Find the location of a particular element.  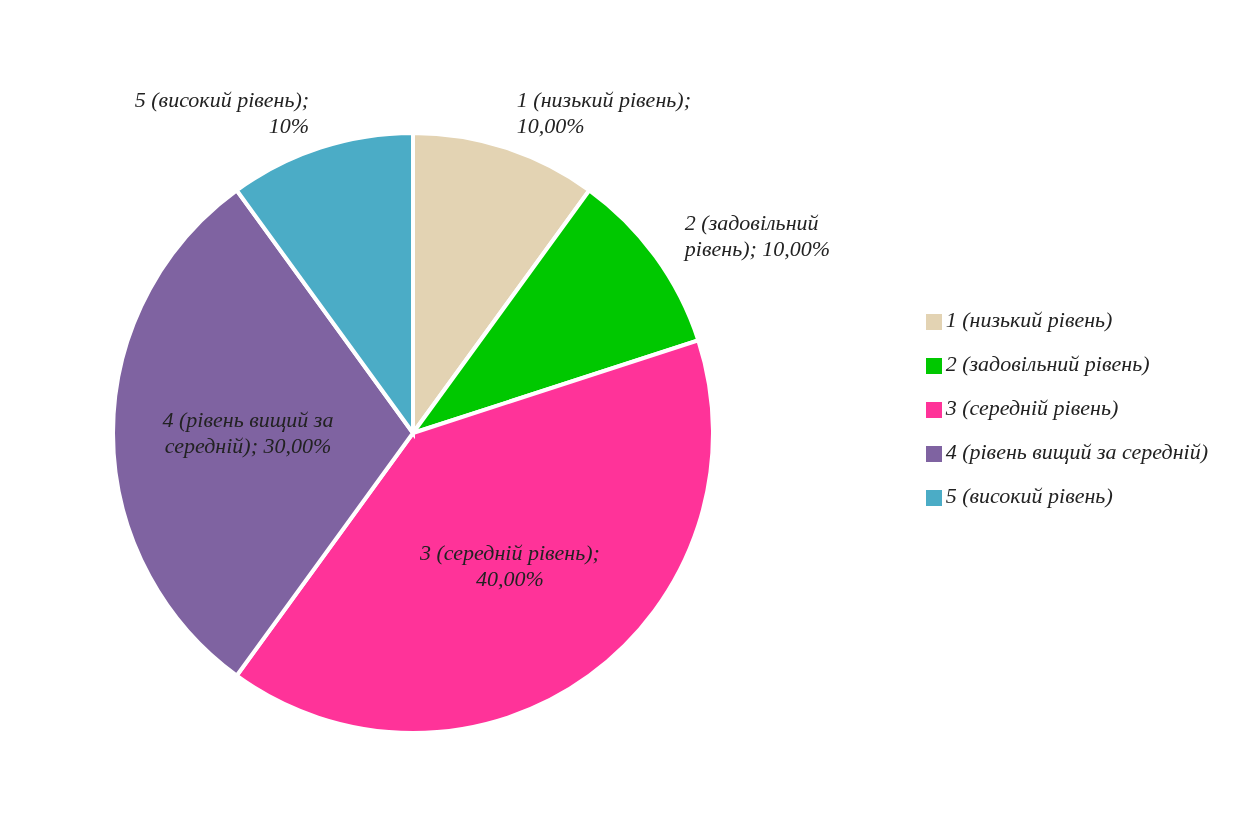

data-label: 3 (середній рівень); 40,00% is located at coordinates (509, 566).